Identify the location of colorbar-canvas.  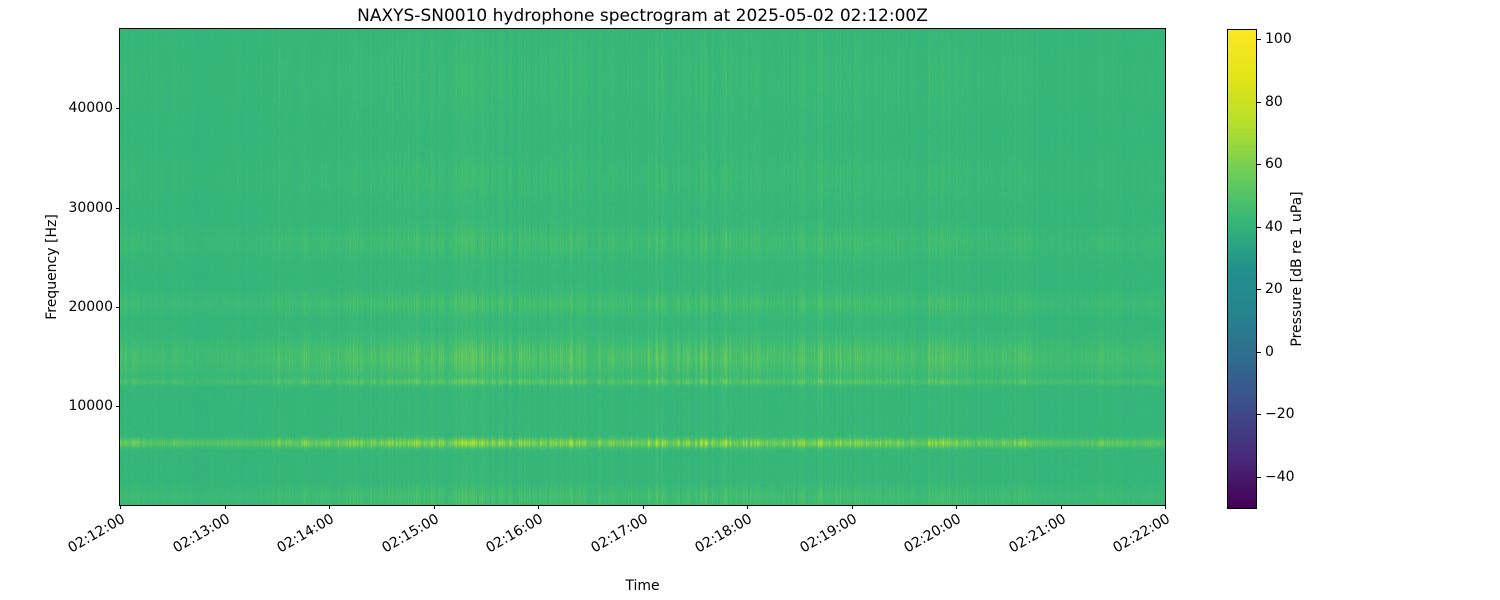
(1242, 269).